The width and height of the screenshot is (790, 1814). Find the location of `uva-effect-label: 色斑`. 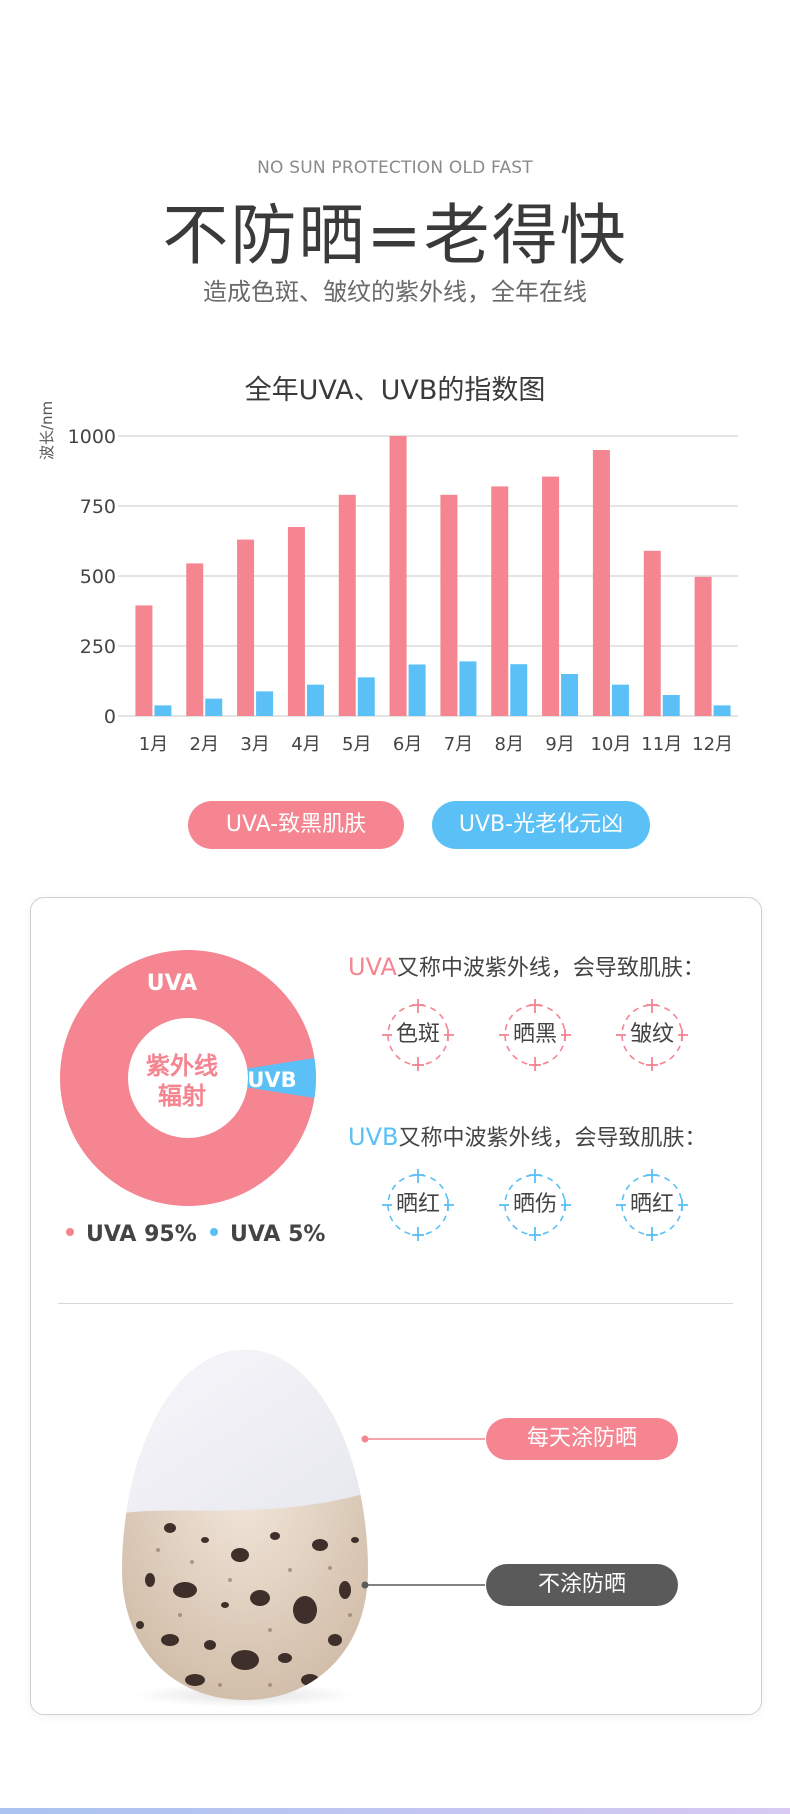

uva-effect-label: 色斑 is located at coordinates (417, 1034).